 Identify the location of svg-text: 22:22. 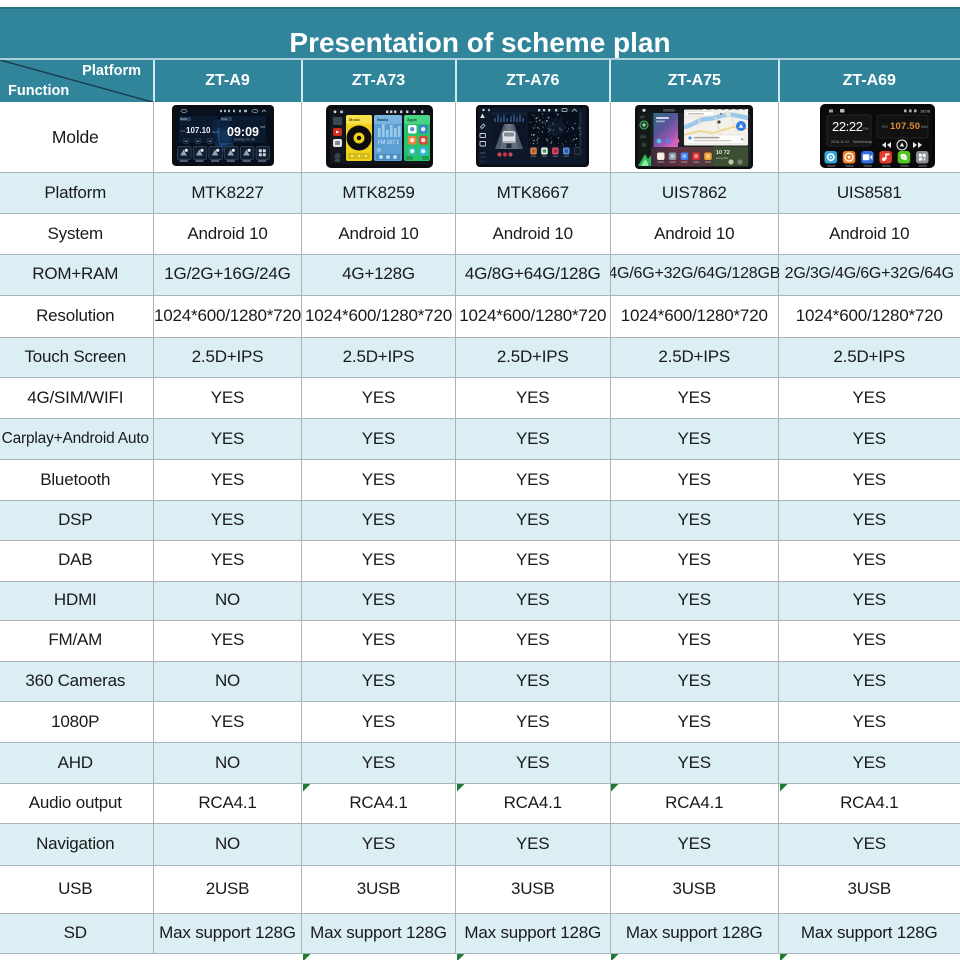
(847, 126).